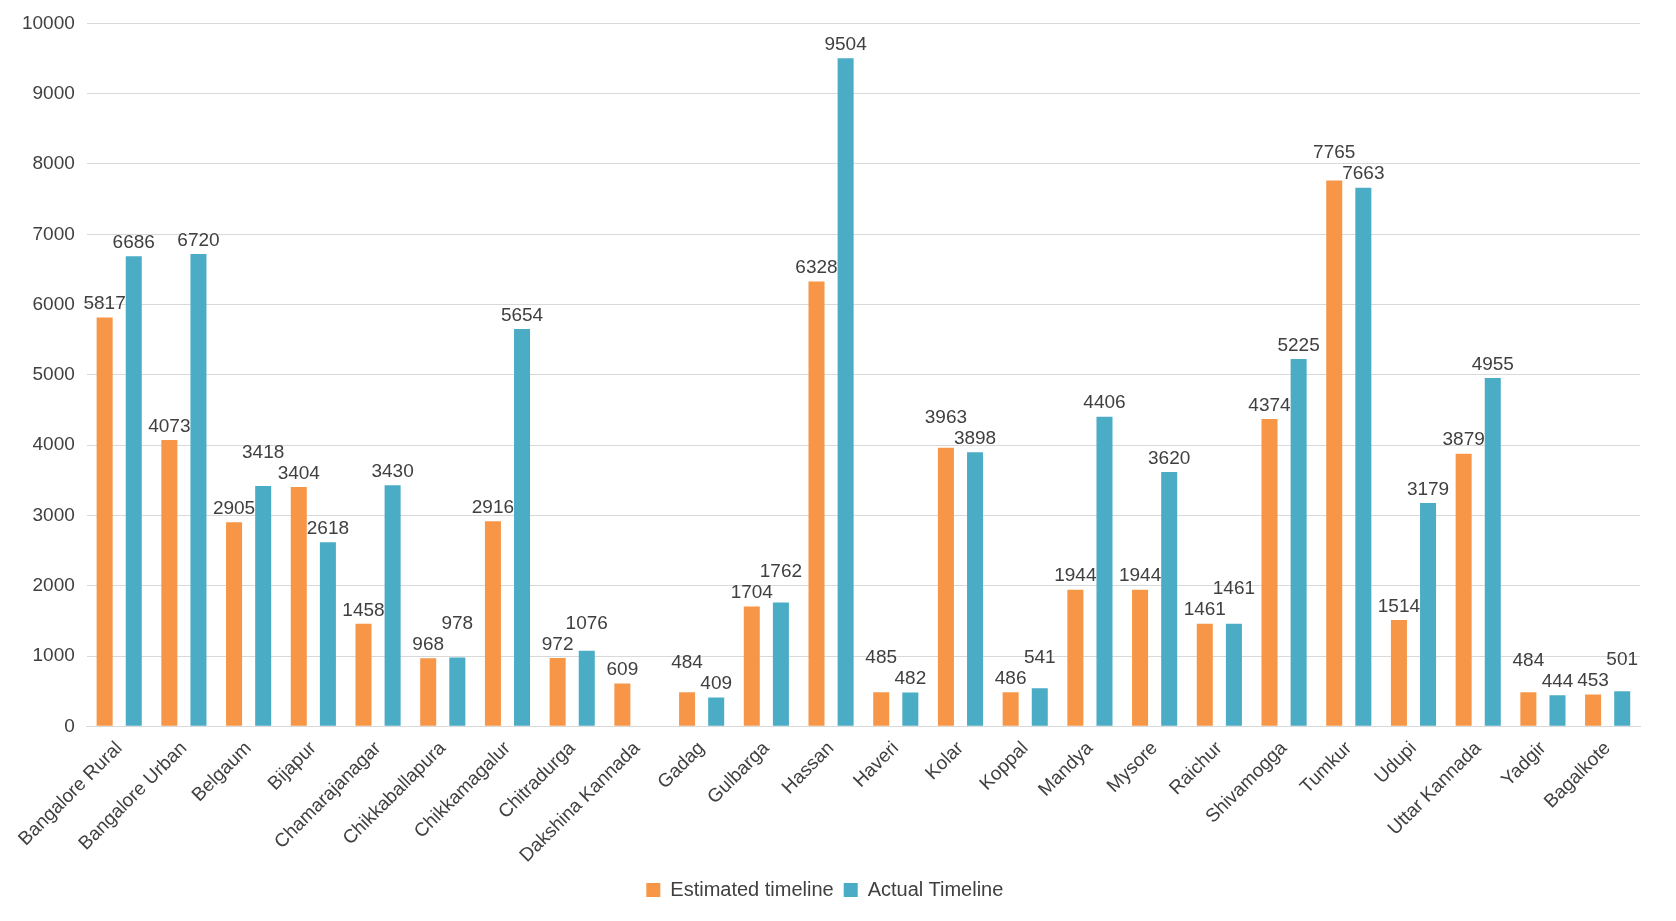  What do you see at coordinates (53, 374) in the screenshot?
I see `y-tick-label: 5000` at bounding box center [53, 374].